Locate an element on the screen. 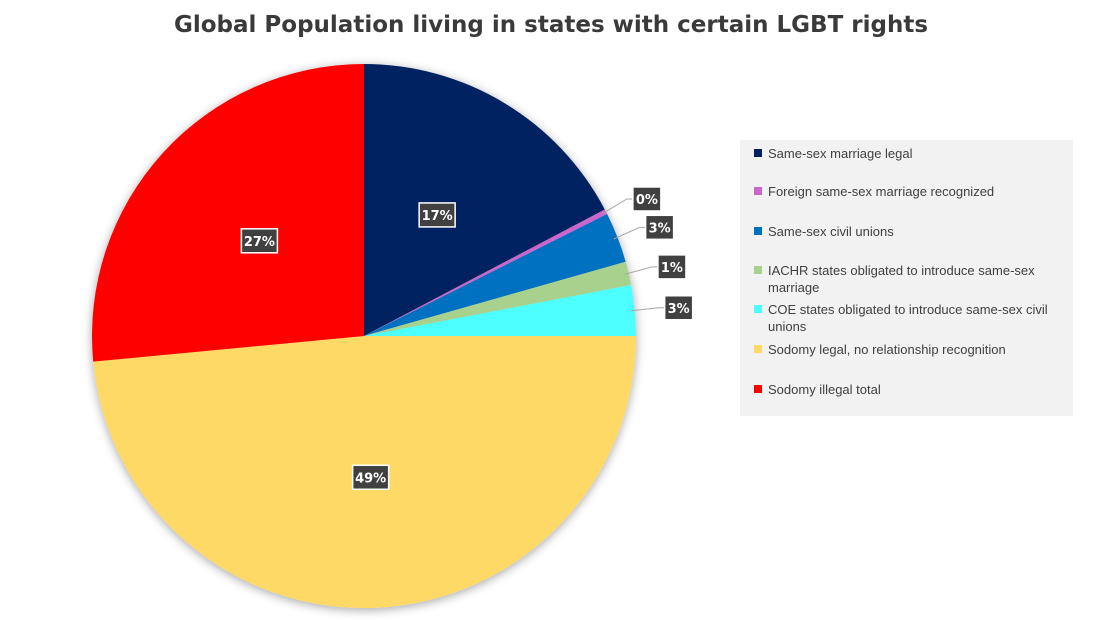 This screenshot has height=620, width=1102. data-label-foreign-same-sex-marriage-recognized: 0% is located at coordinates (647, 200).